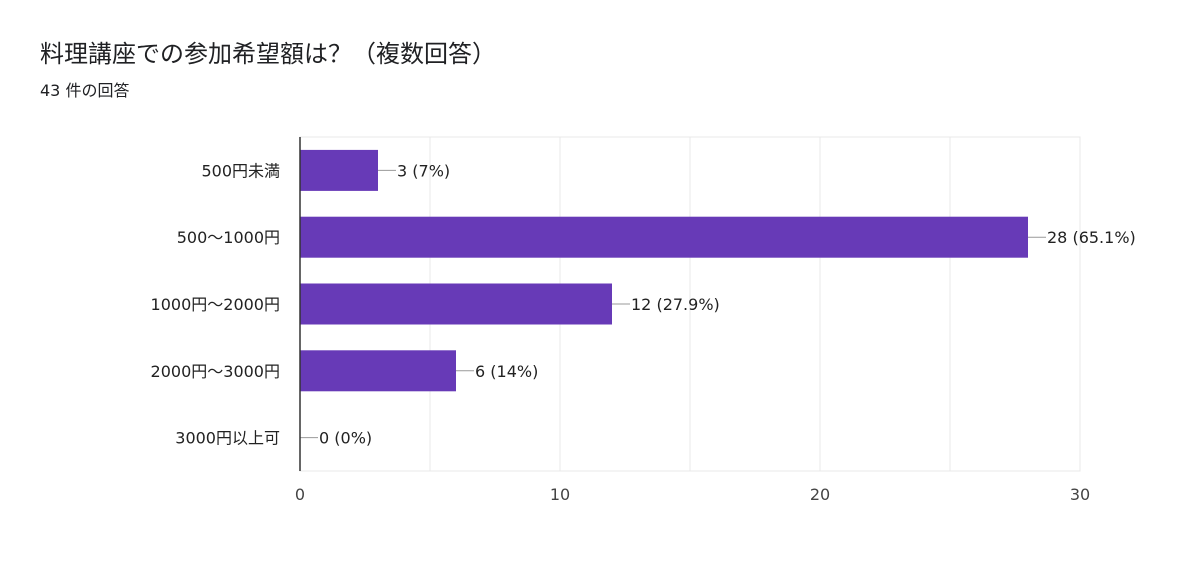 The width and height of the screenshot is (1200, 570). What do you see at coordinates (675, 304) in the screenshot?
I see `value-label: 12 (27.9%)` at bounding box center [675, 304].